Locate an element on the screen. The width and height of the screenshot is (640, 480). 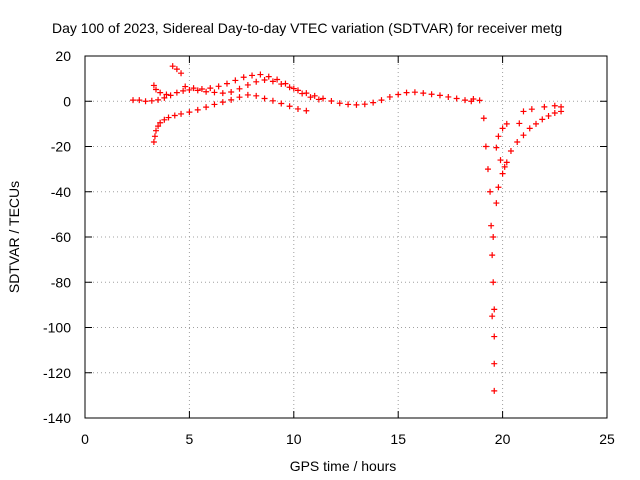
y-tick-label: -100 is located at coordinates (57, 328).